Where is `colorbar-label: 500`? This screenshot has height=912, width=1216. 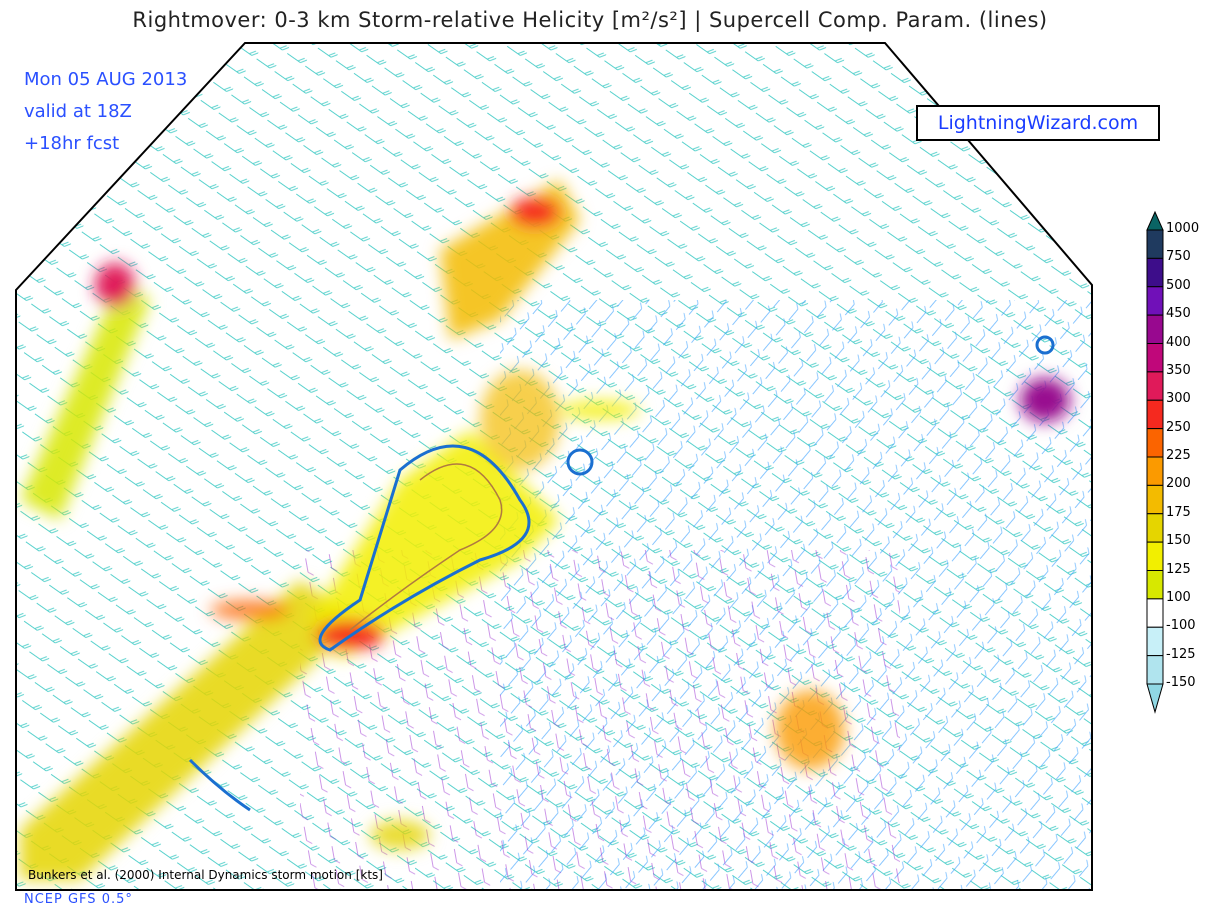 colorbar-label: 500 is located at coordinates (1178, 285).